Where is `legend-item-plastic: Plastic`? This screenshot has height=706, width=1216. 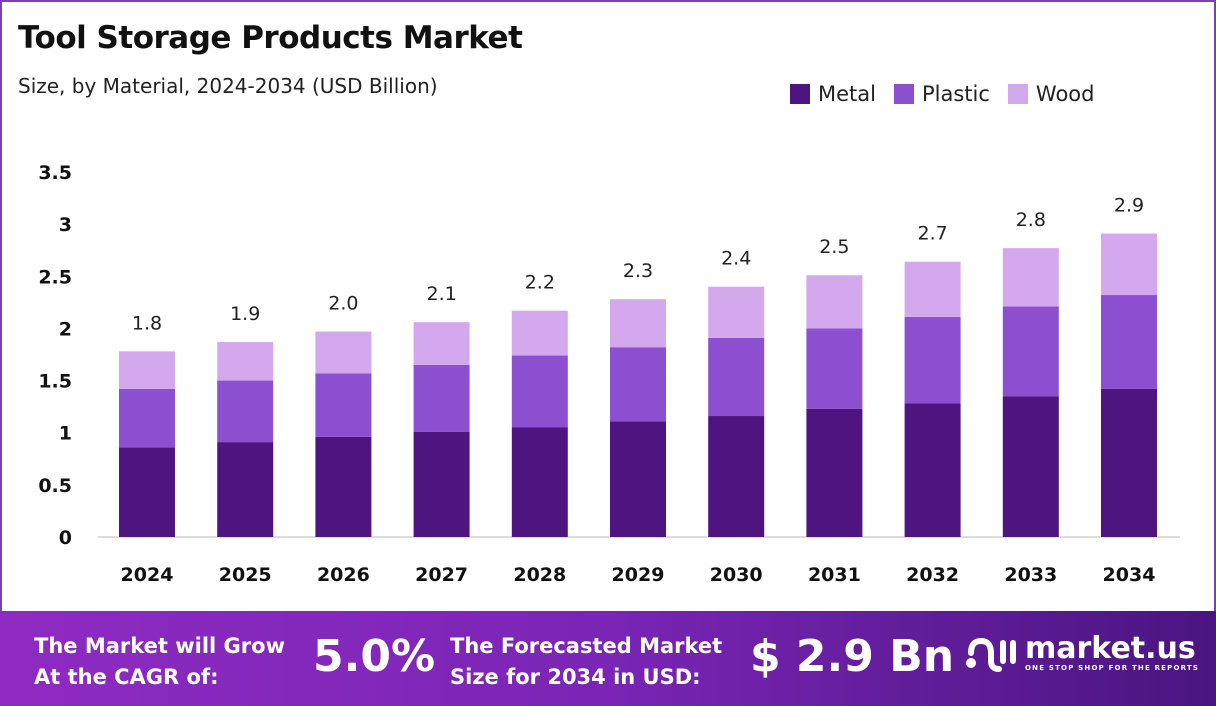
legend-item-plastic: Plastic is located at coordinates (941, 94).